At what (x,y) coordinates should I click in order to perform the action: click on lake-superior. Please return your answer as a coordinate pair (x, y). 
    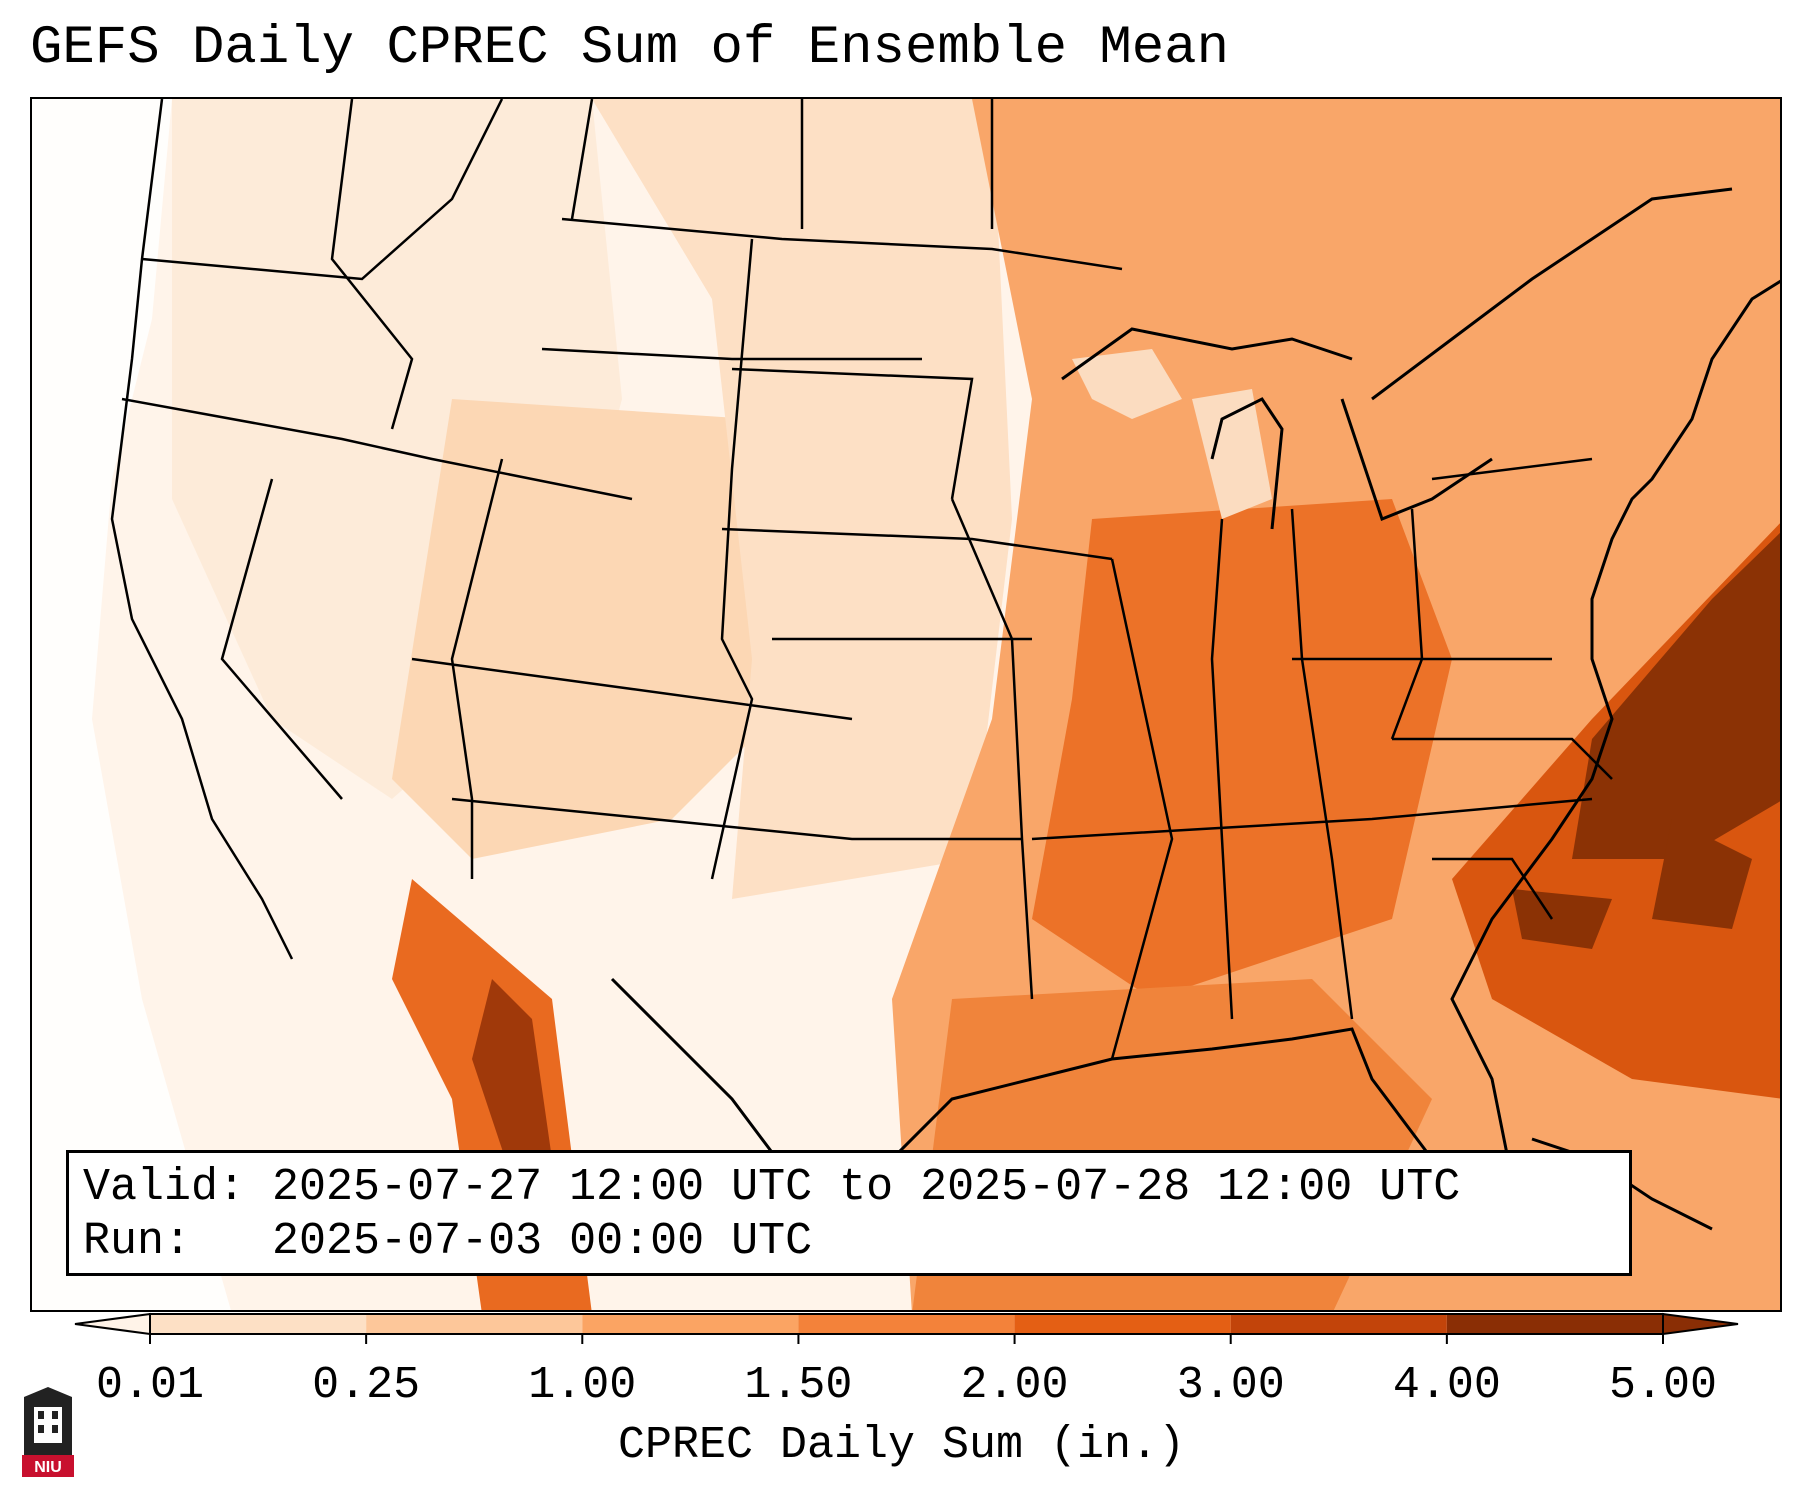
    Looking at the image, I should click on (1127, 384).